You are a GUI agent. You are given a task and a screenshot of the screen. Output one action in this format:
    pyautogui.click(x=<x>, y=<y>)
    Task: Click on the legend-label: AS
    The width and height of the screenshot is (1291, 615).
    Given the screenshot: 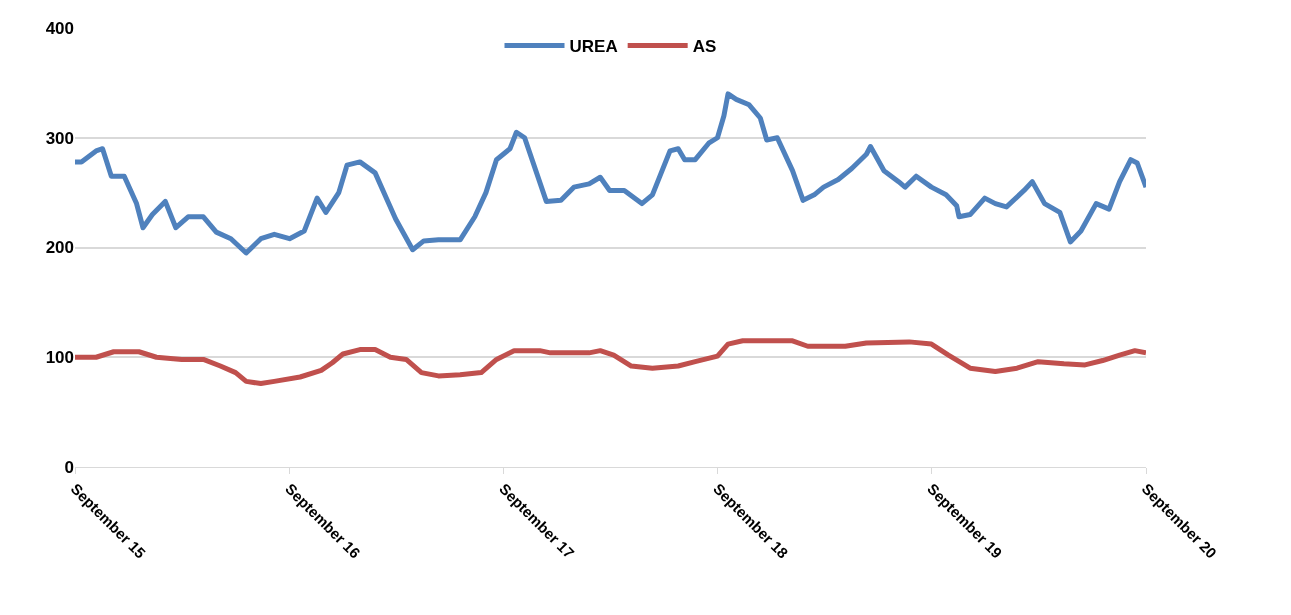 What is the action you would take?
    pyautogui.click(x=704, y=47)
    